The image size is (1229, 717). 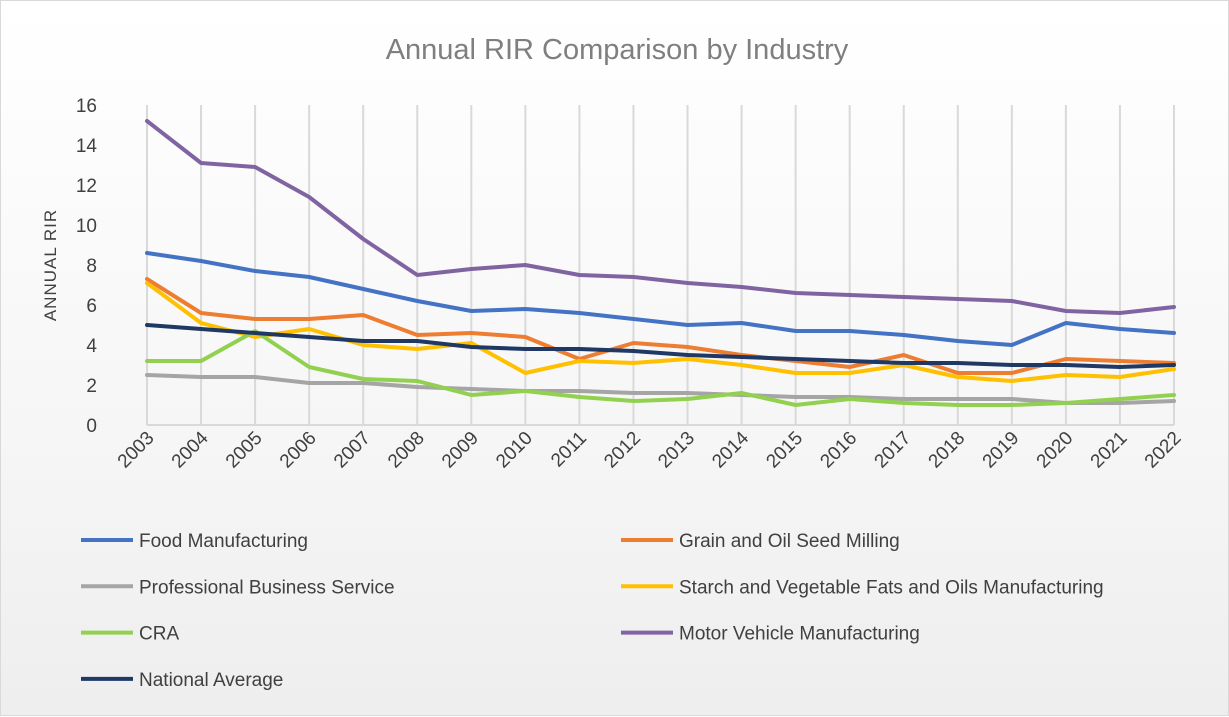 What do you see at coordinates (91, 426) in the screenshot?
I see `y-tick-label: 0` at bounding box center [91, 426].